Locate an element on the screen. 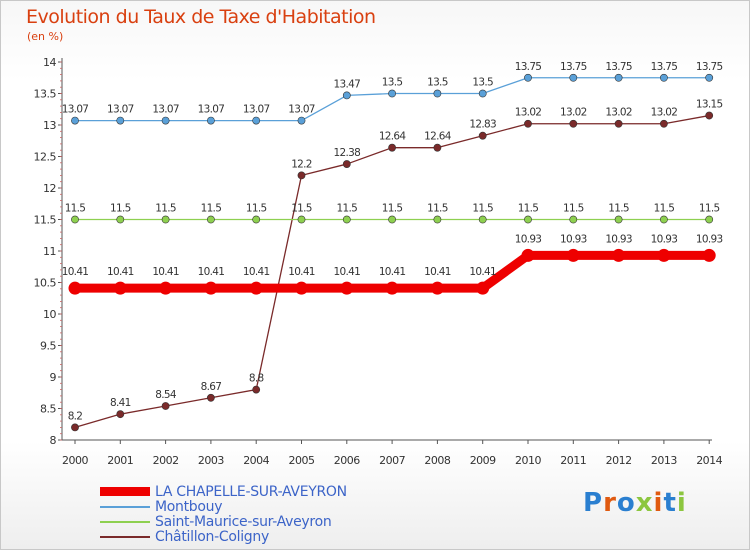 The height and width of the screenshot is (550, 750). y-tick-label: 12.5 is located at coordinates (45, 157).